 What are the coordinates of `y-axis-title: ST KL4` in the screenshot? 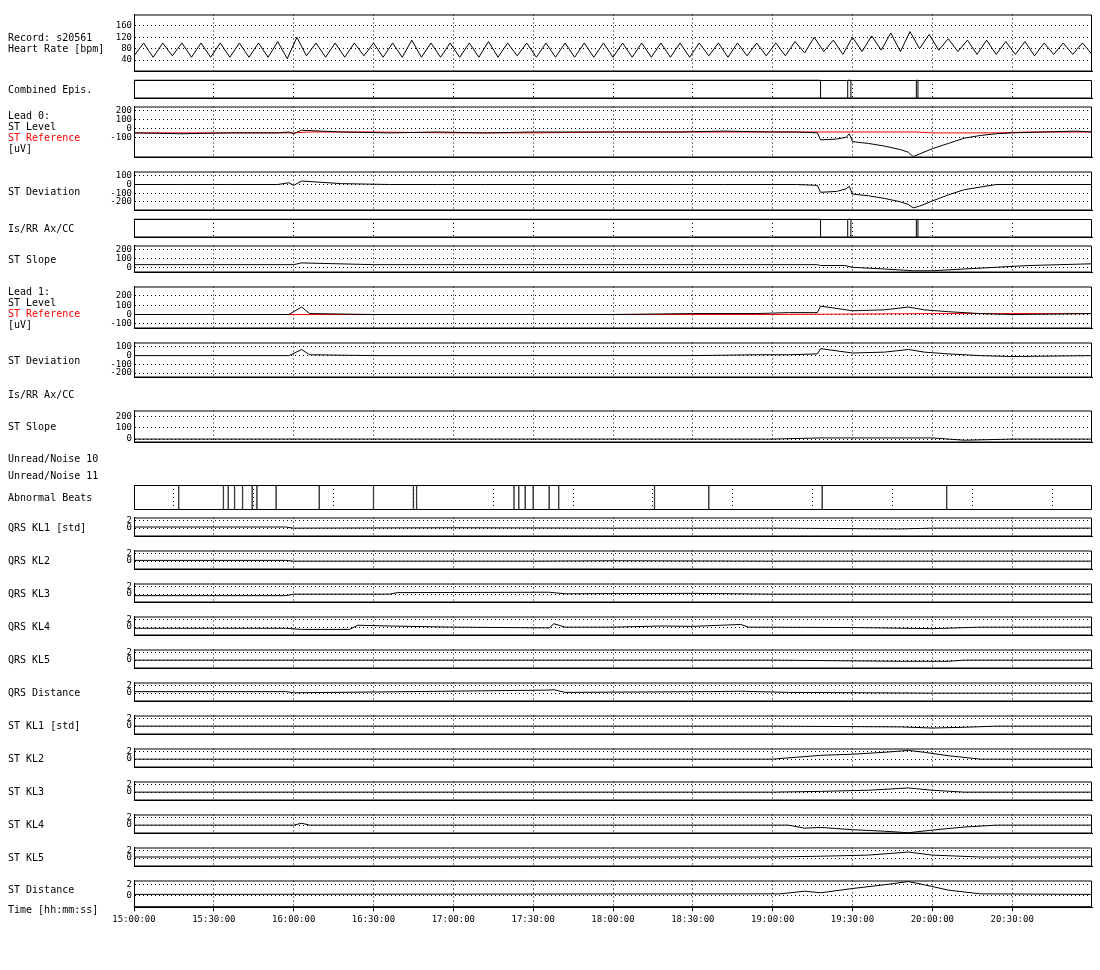 It's located at (27, 824).